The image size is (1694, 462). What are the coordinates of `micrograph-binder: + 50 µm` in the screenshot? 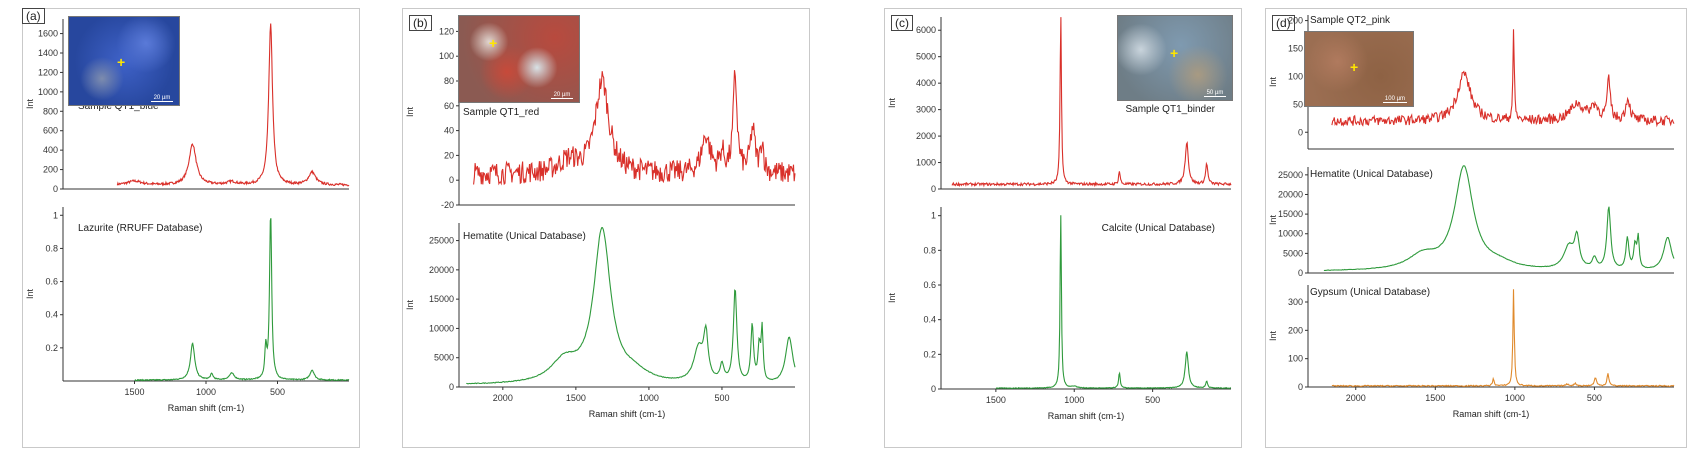 It's located at (1175, 58).